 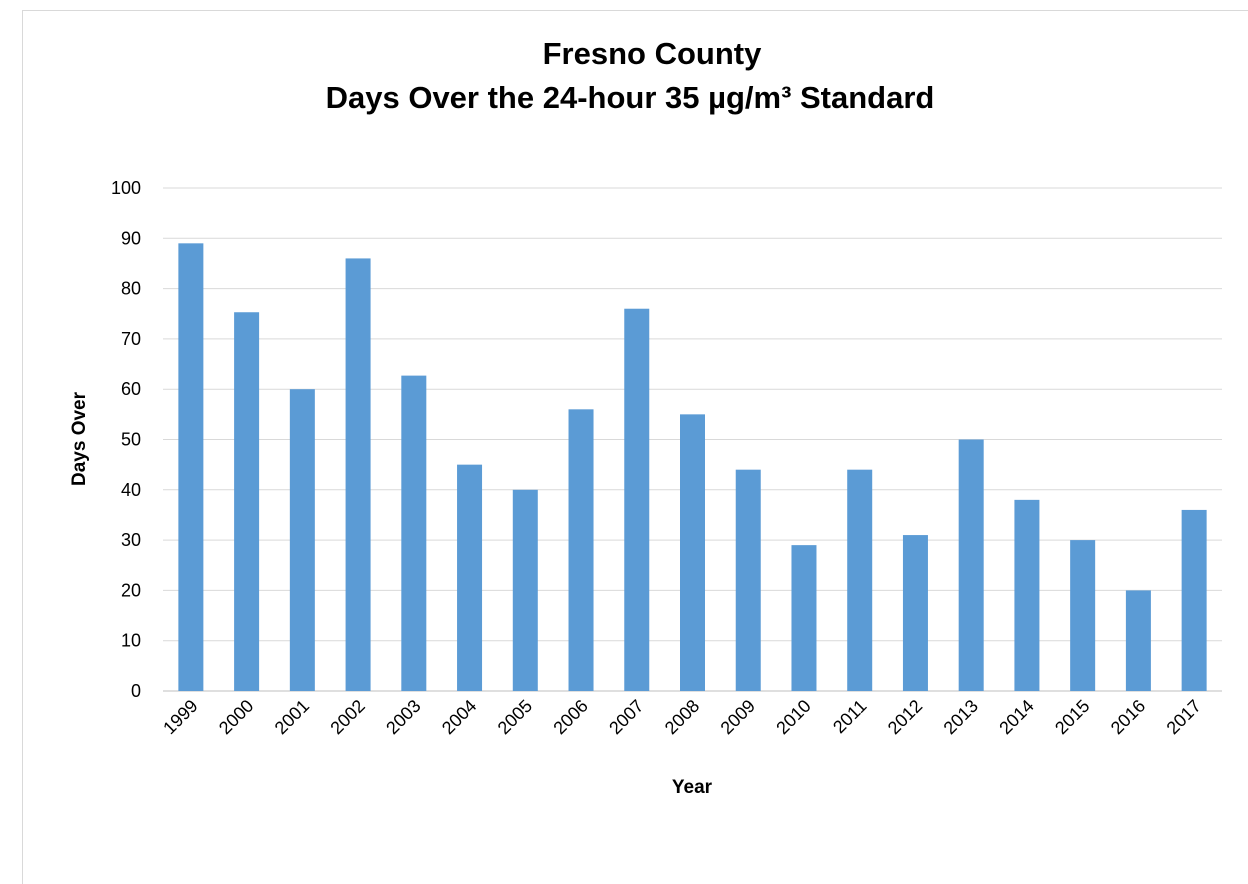 I want to click on y-axis-title: Days Over, so click(x=79, y=438).